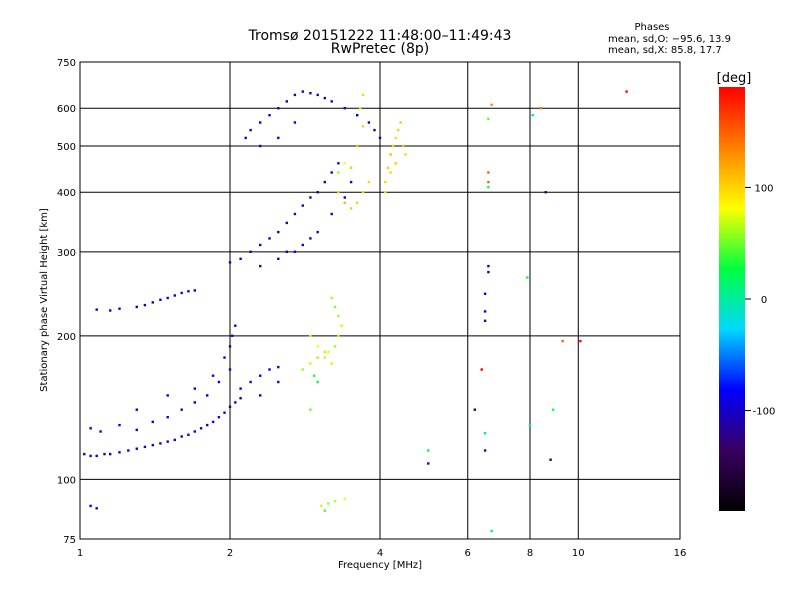 The image size is (800, 600). I want to click on y-tick-label: 75, so click(69, 540).